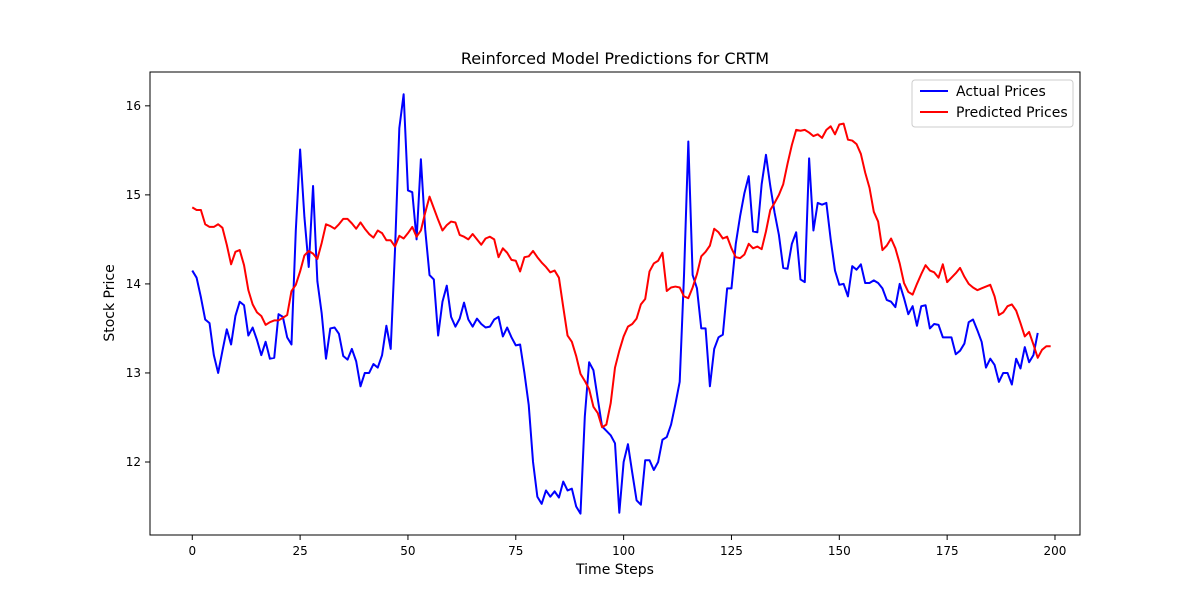 The image size is (1200, 604). Describe the element at coordinates (515, 551) in the screenshot. I see `x-tick-label: 75` at that location.